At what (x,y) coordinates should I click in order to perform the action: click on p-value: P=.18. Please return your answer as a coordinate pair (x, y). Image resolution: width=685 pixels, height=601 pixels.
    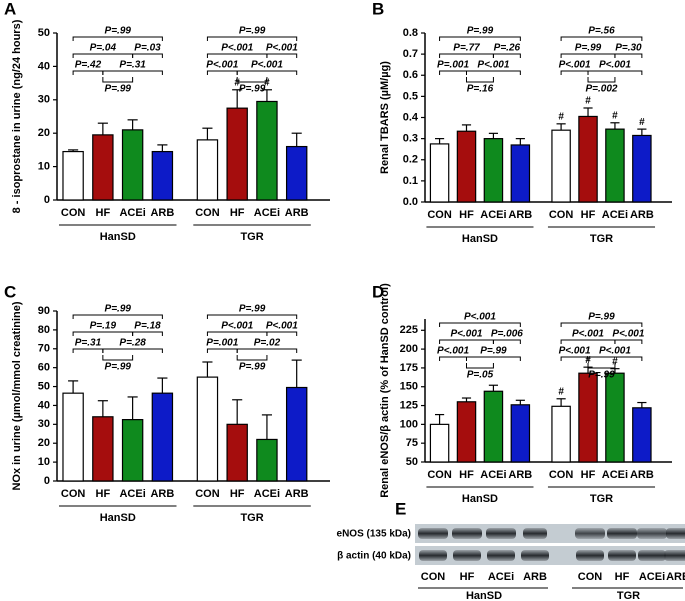
    Looking at the image, I should click on (147, 326).